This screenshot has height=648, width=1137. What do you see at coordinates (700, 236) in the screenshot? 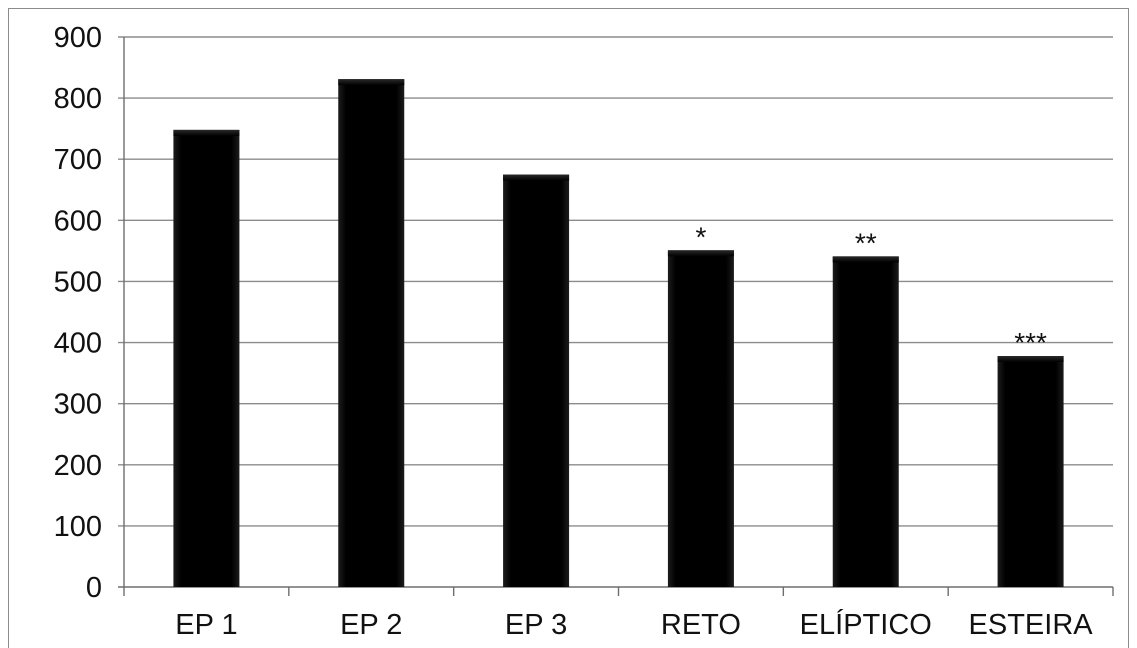
I see `significance-marker: *` at bounding box center [700, 236].